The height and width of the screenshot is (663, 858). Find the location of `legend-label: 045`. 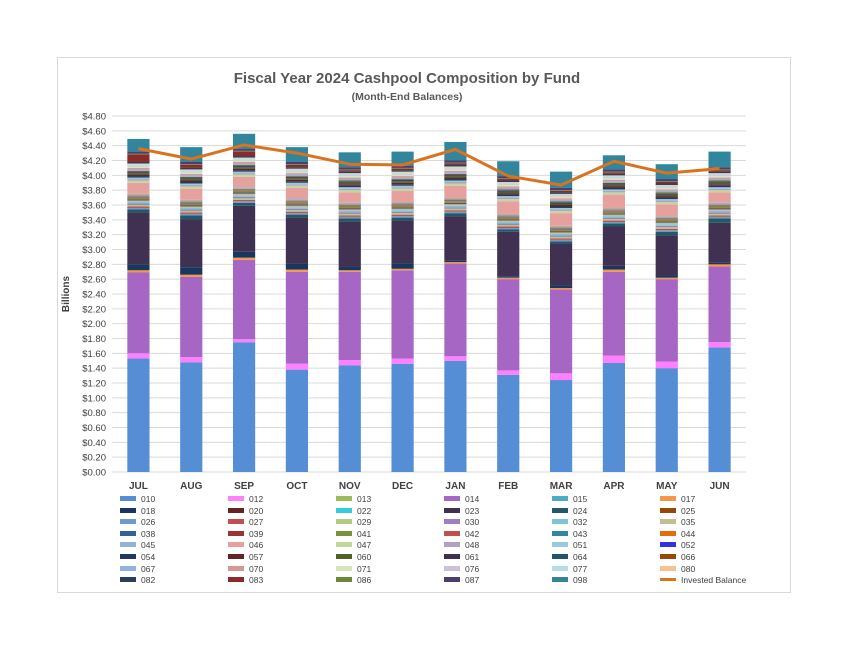

legend-label: 045 is located at coordinates (148, 545).